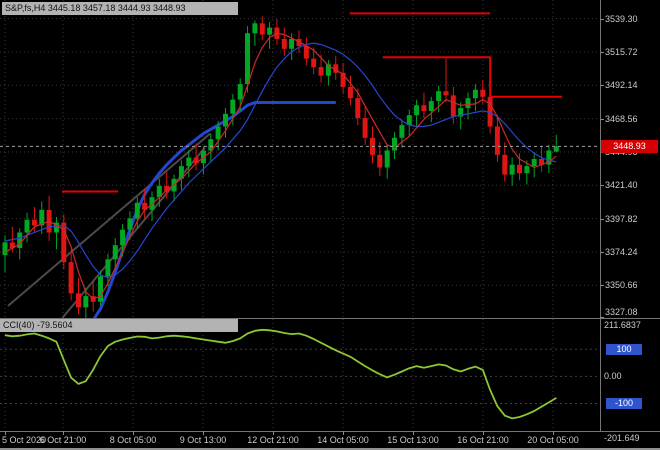 The width and height of the screenshot is (660, 450). What do you see at coordinates (621, 185) in the screenshot?
I see `price-axis-label: 3421.40` at bounding box center [621, 185].